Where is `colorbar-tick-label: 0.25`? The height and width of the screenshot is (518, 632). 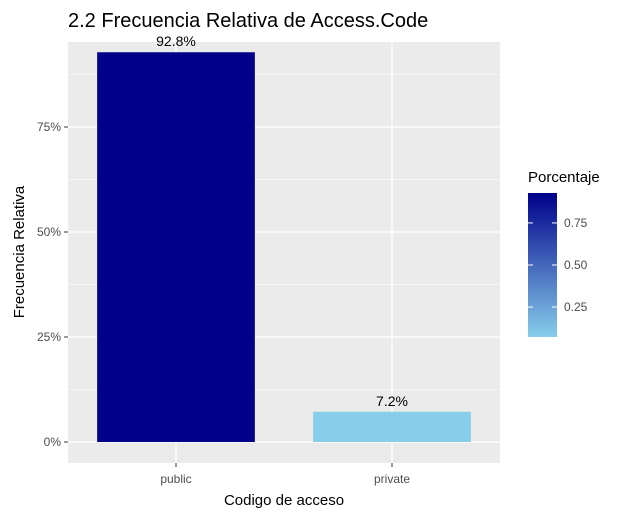
colorbar-tick-label: 0.25 is located at coordinates (576, 307).